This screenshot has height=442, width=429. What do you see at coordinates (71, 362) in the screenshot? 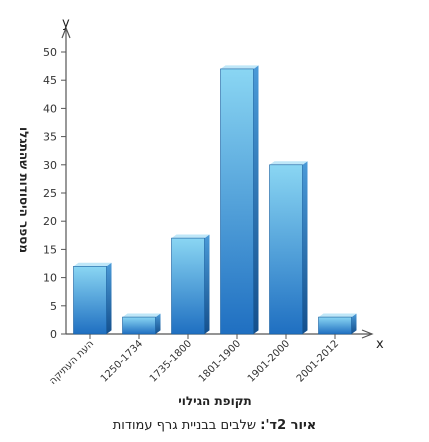
I see `x-tick-label: העת העתיקה` at bounding box center [71, 362].